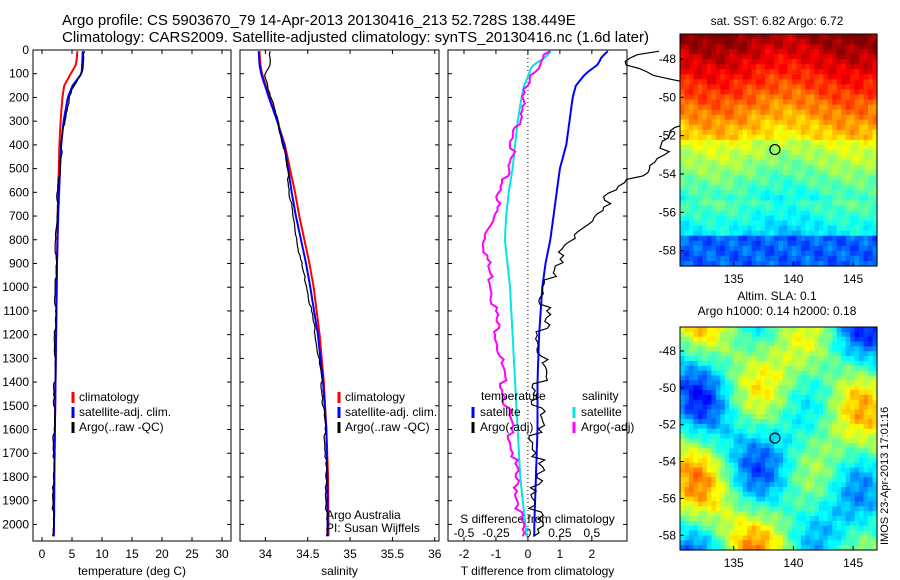 Image resolution: width=900 pixels, height=580 pixels. What do you see at coordinates (793, 279) in the screenshot?
I see `sst-map-xtick-label: 140` at bounding box center [793, 279].